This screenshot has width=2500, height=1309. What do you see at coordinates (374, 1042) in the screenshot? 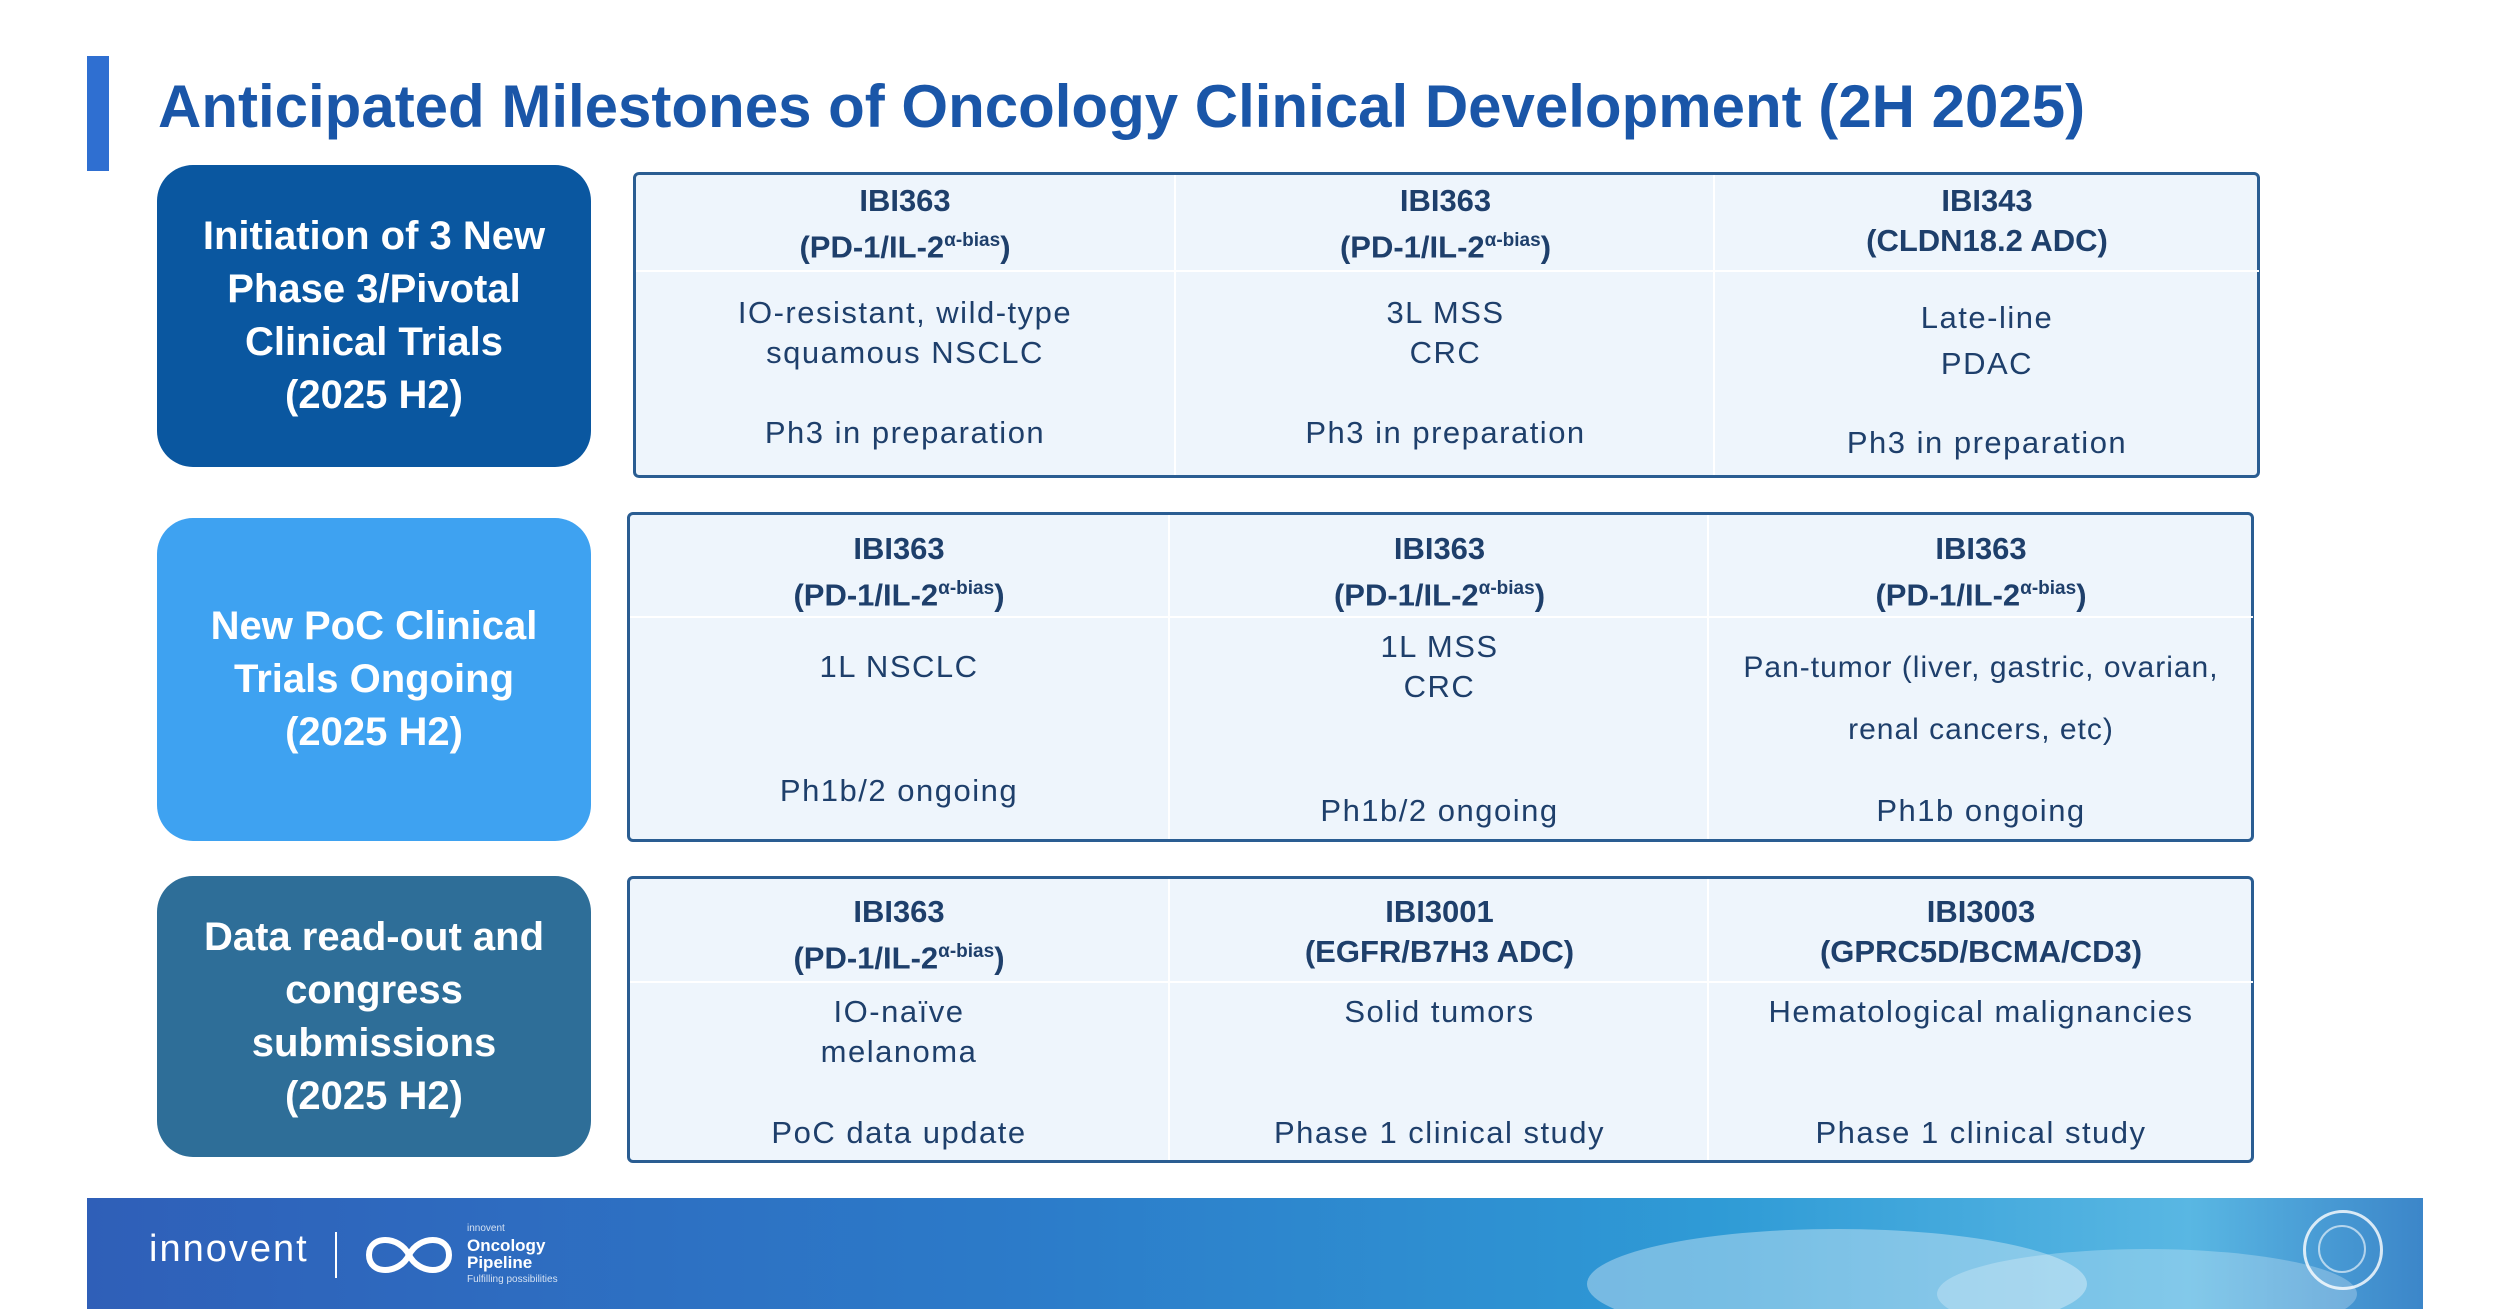
I see `category-line: submissions` at bounding box center [374, 1042].